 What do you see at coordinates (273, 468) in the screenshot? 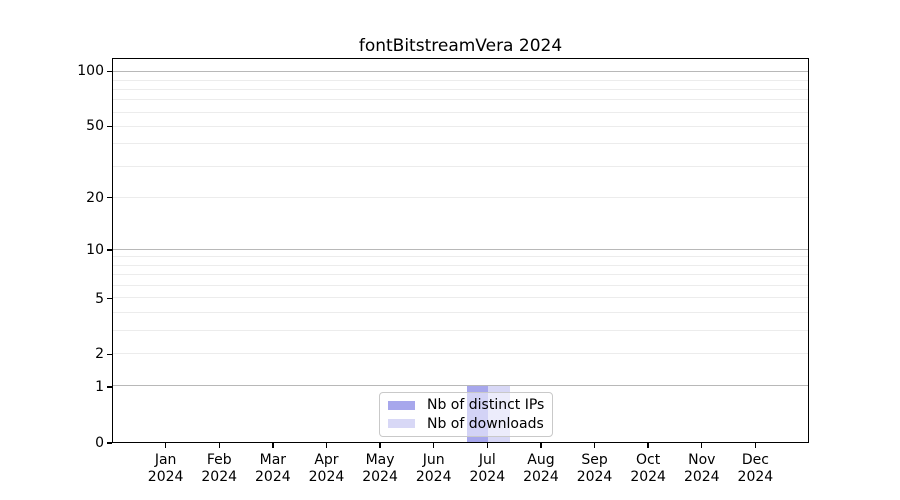
I see `x-tick-label: Mar 2024` at bounding box center [273, 468].